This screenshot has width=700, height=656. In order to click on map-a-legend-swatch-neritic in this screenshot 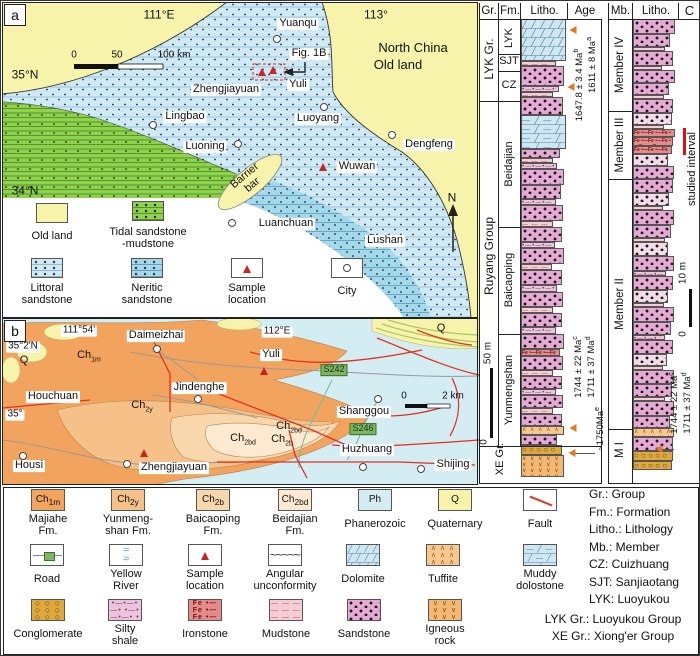, I will do `click(147, 268)`.